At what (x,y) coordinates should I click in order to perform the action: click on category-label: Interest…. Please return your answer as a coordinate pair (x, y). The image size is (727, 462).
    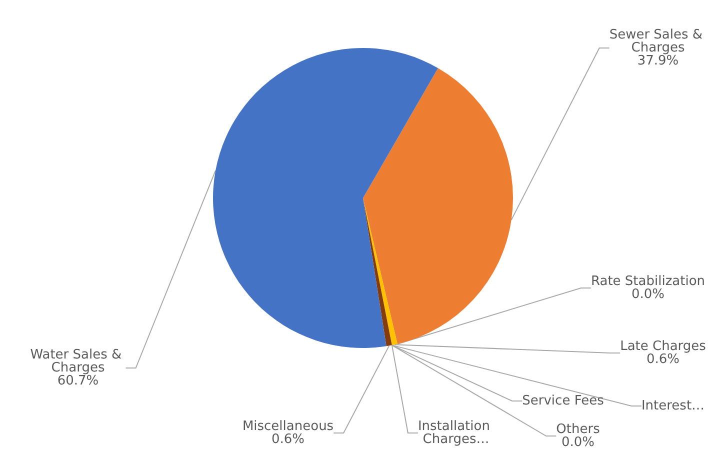
    Looking at the image, I should click on (673, 406).